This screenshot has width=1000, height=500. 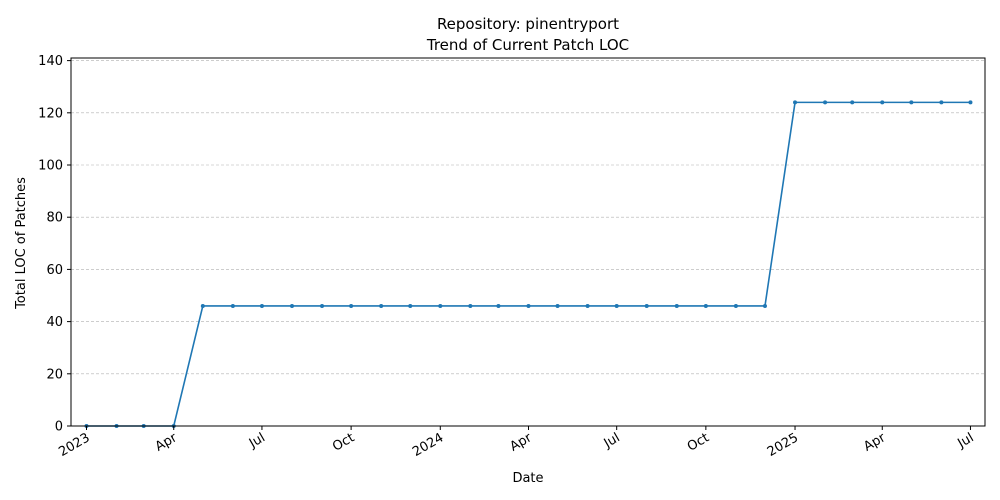 I want to click on y-axis: 0 20 40 60 80 100 120 140, so click(x=54, y=244).